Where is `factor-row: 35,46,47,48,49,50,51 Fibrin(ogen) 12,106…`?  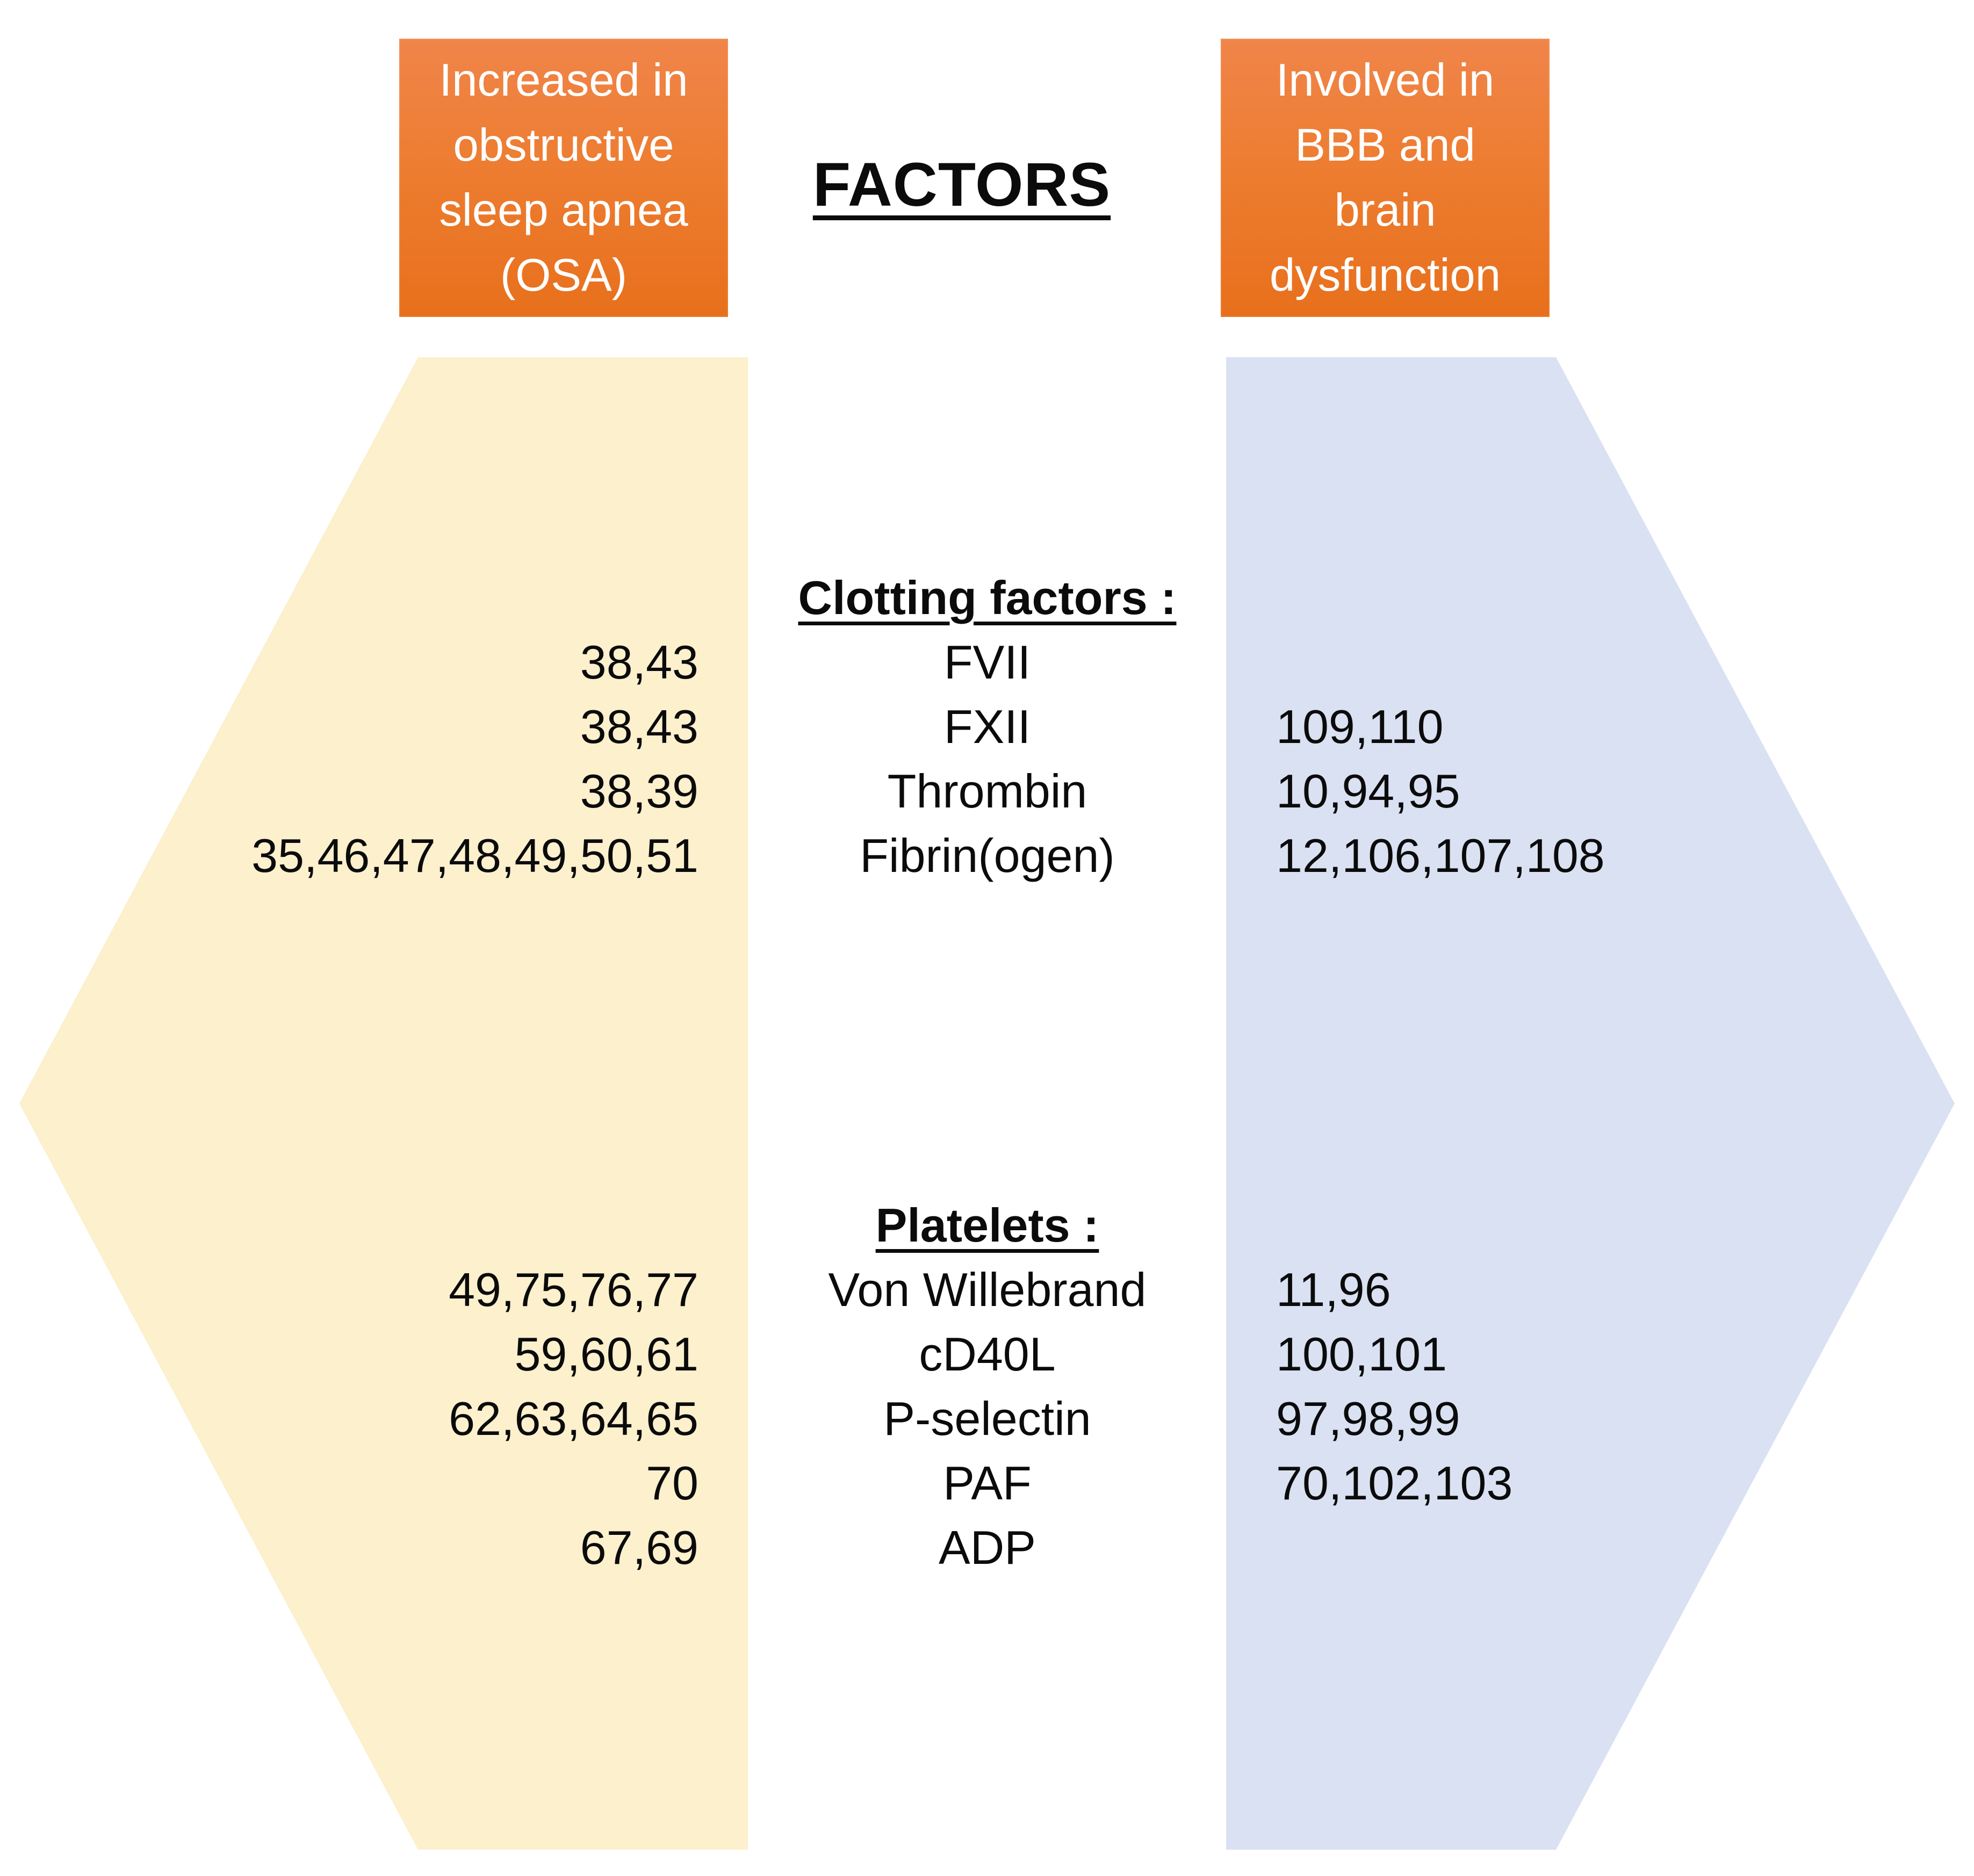
factor-row: 35,46,47,48,49,50,51 Fibrin(ogen) 12,106… is located at coordinates (987, 856).